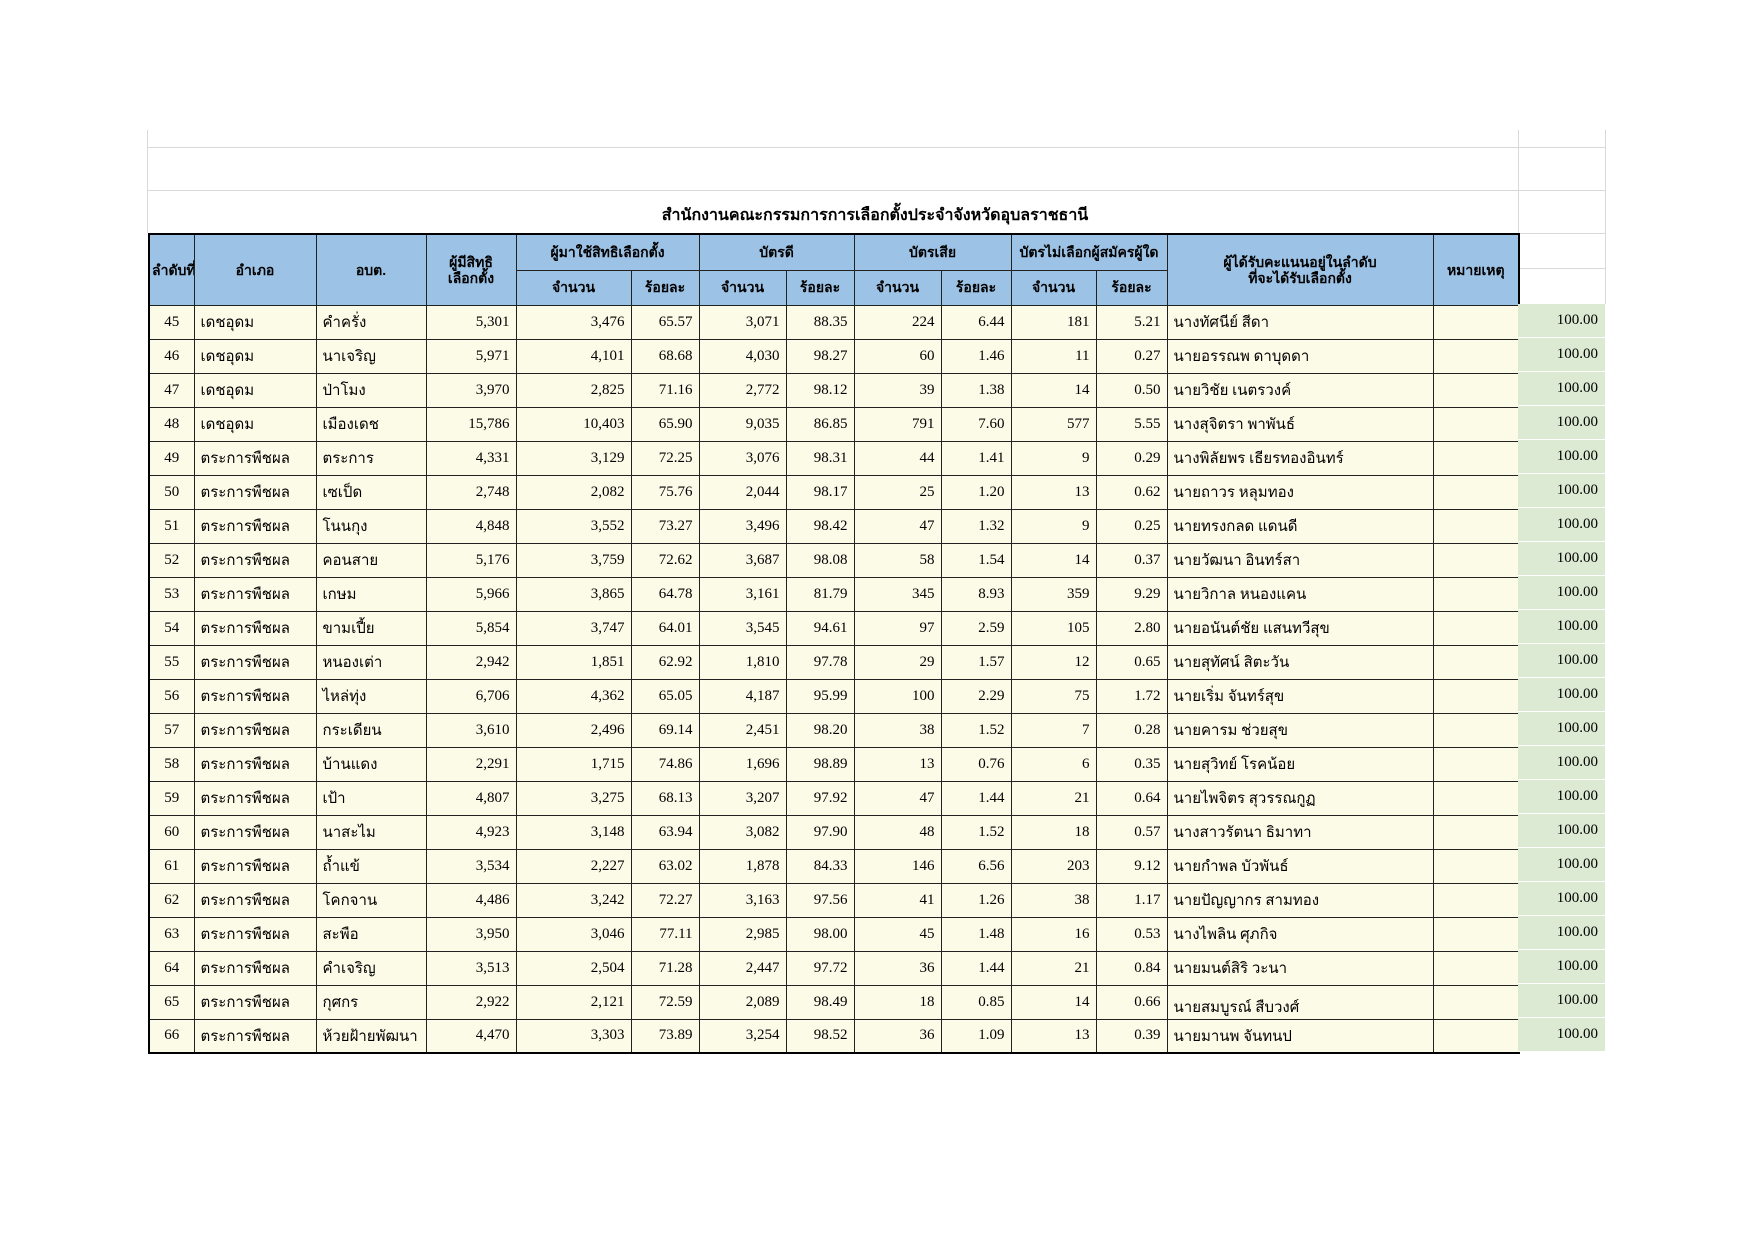  What do you see at coordinates (897, 968) in the screenshot?
I see `cell-bad: 36` at bounding box center [897, 968].